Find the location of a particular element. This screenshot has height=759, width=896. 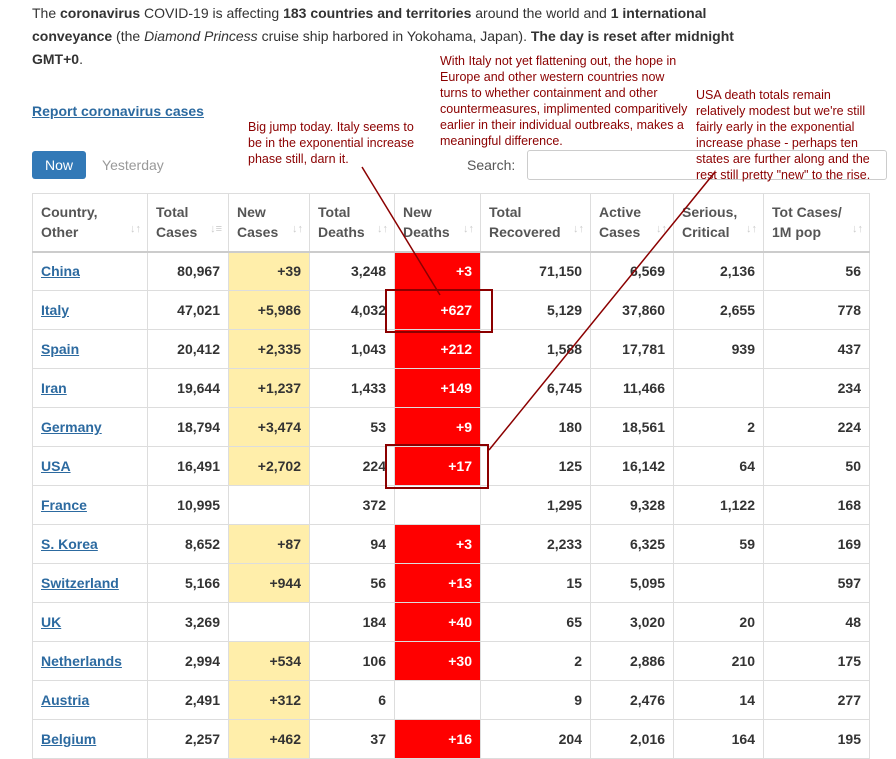

intro-part: . is located at coordinates (81, 59).